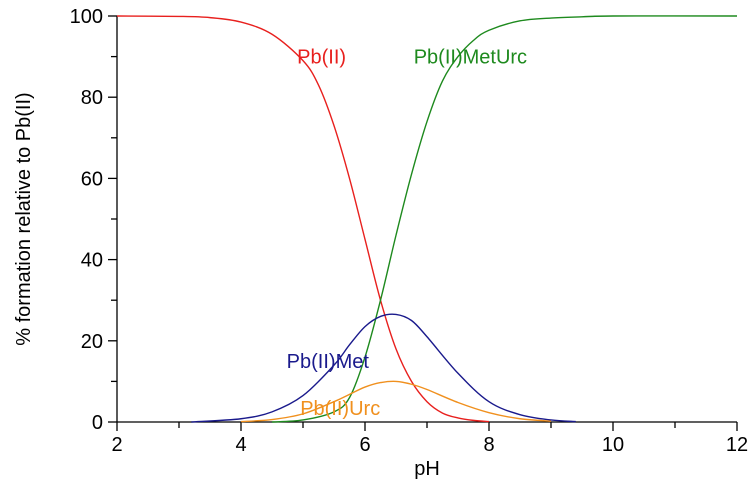  I want to click on x-axis-title: pH, so click(427, 469).